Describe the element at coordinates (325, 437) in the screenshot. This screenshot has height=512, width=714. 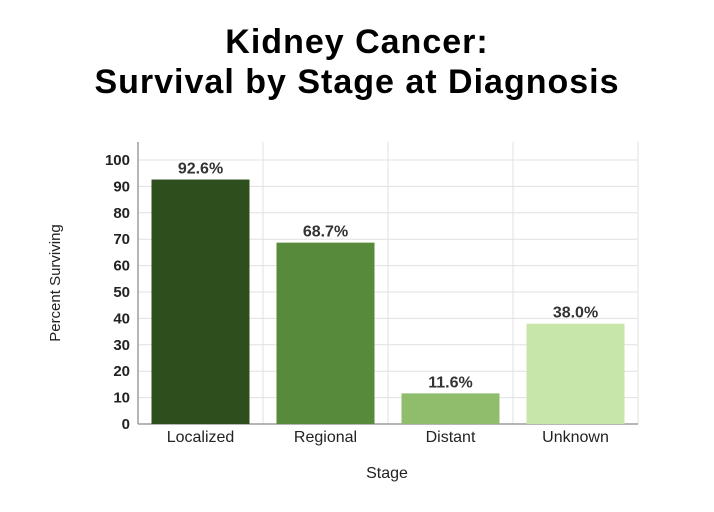
I see `x-tick-label: Regional` at that location.